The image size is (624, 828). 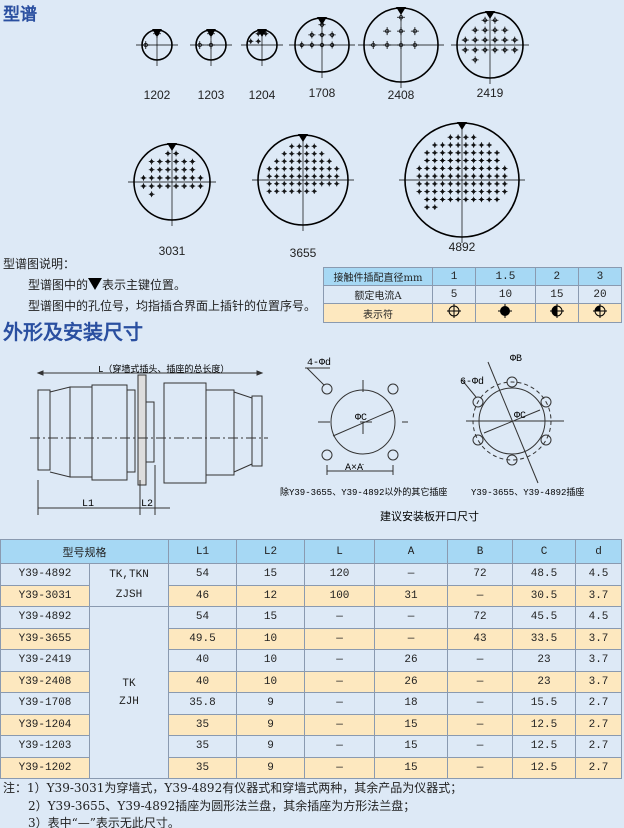 What do you see at coordinates (129, 683) in the screenshot?
I see `series-line: TK` at bounding box center [129, 683].